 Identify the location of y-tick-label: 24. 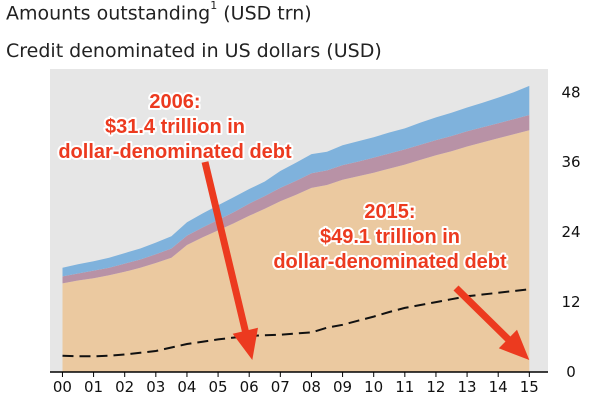
(570, 232).